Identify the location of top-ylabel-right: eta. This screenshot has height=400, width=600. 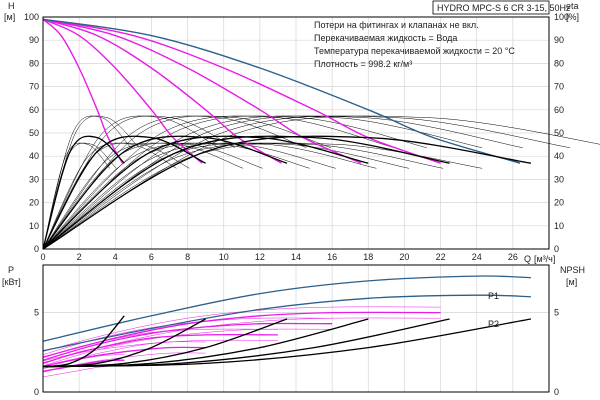
(572, 6).